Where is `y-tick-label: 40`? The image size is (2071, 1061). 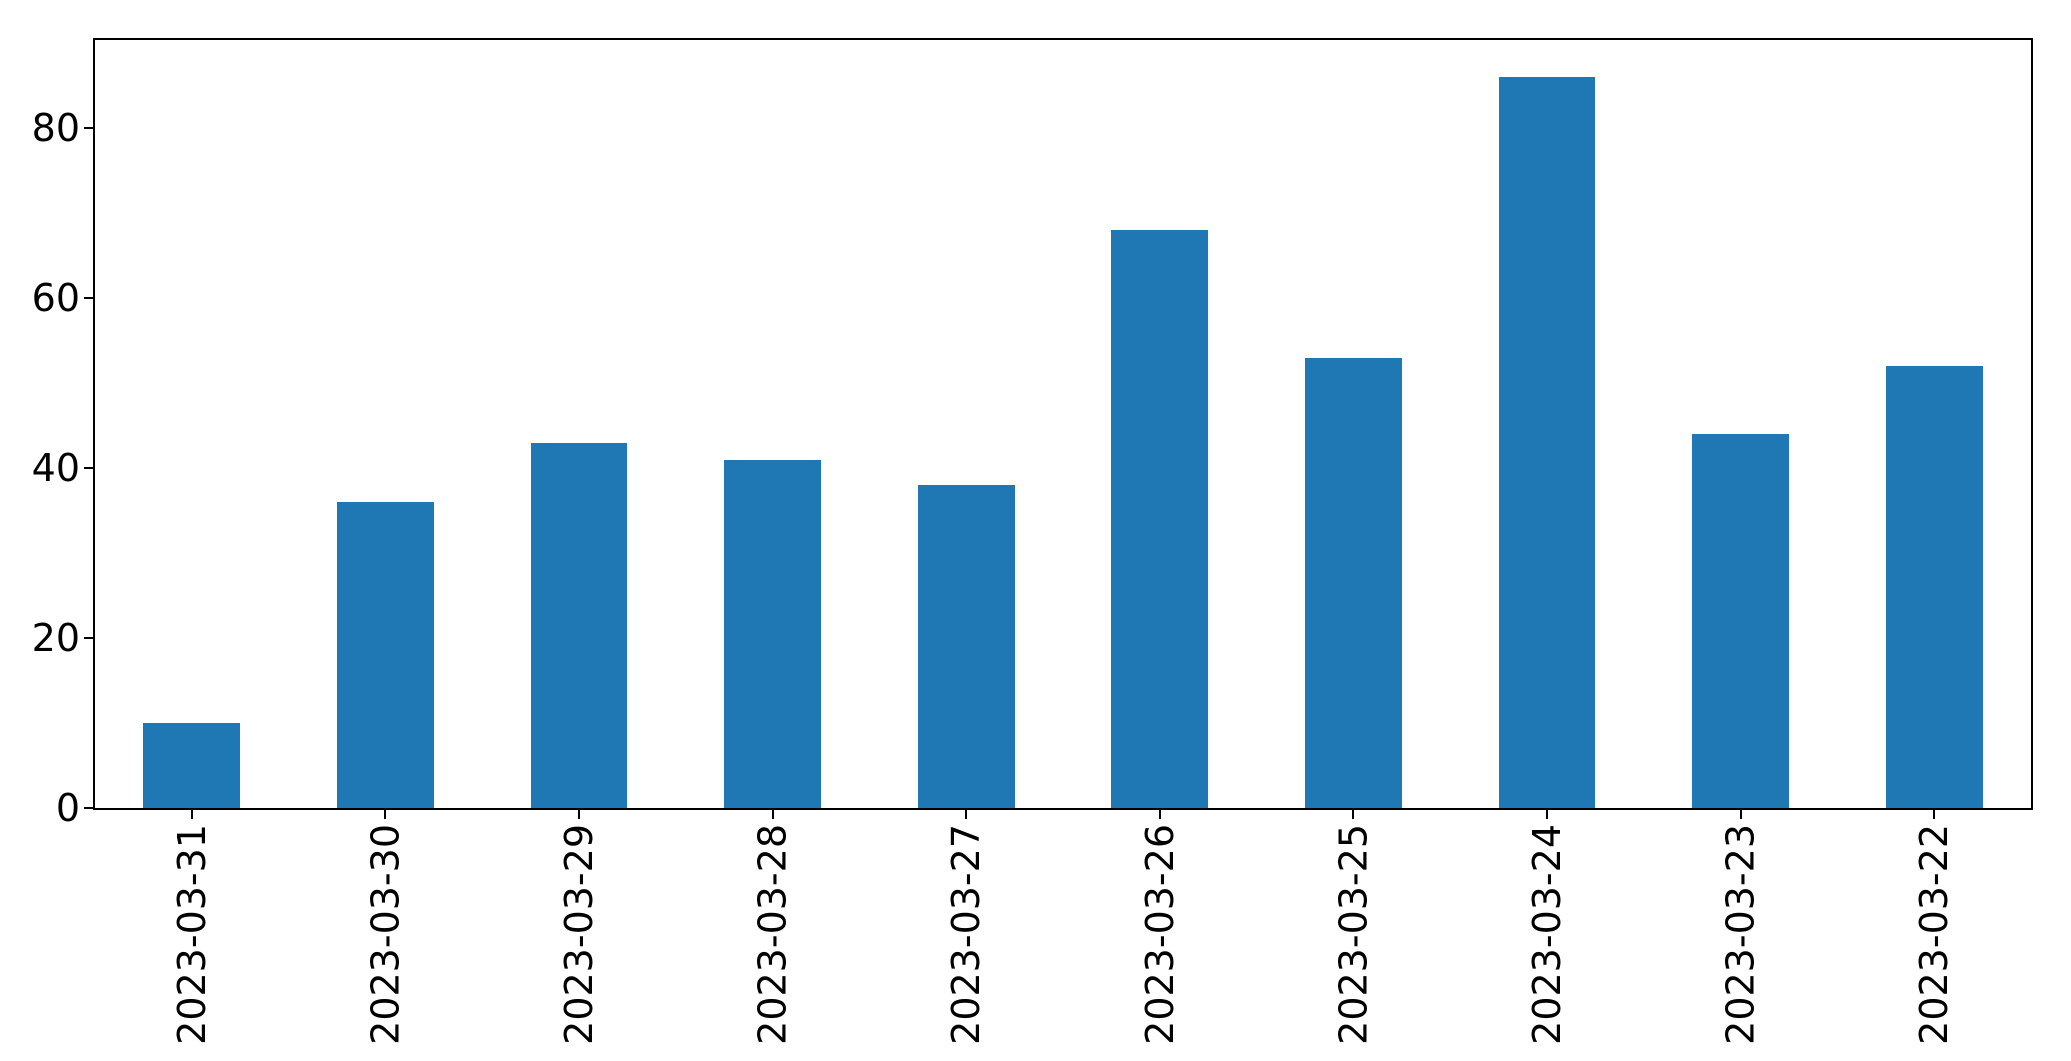
y-tick-label: 40 is located at coordinates (55, 468).